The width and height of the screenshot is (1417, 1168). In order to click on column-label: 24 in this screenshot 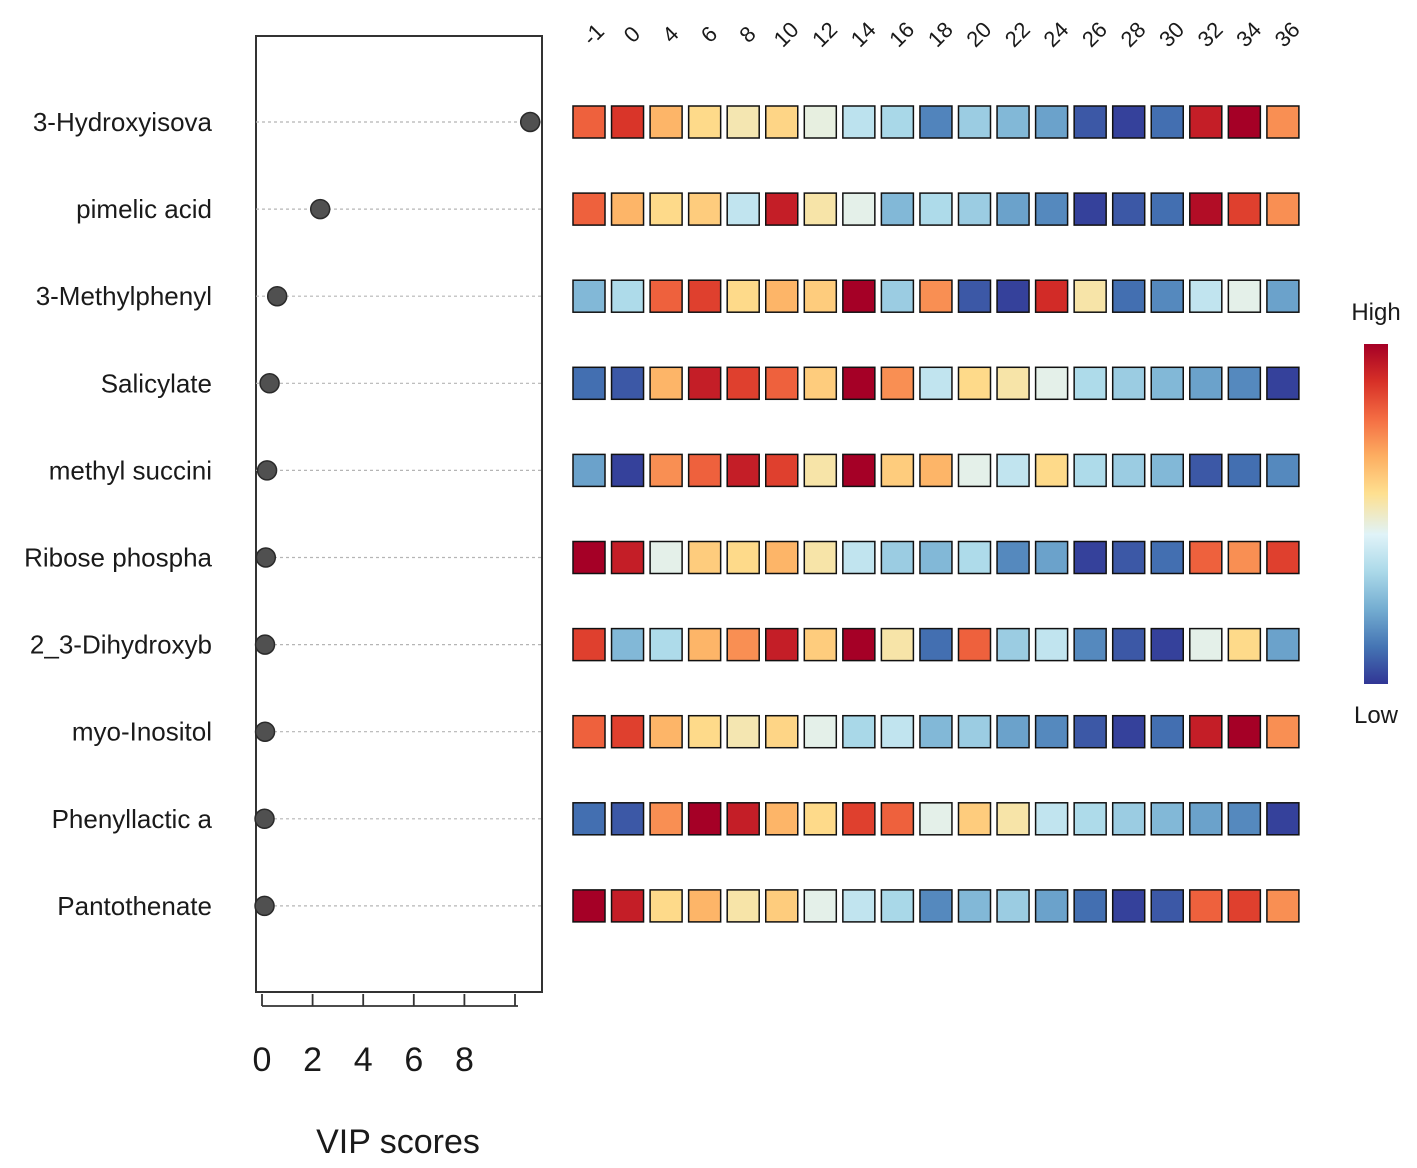, I will do `click(1055, 34)`.